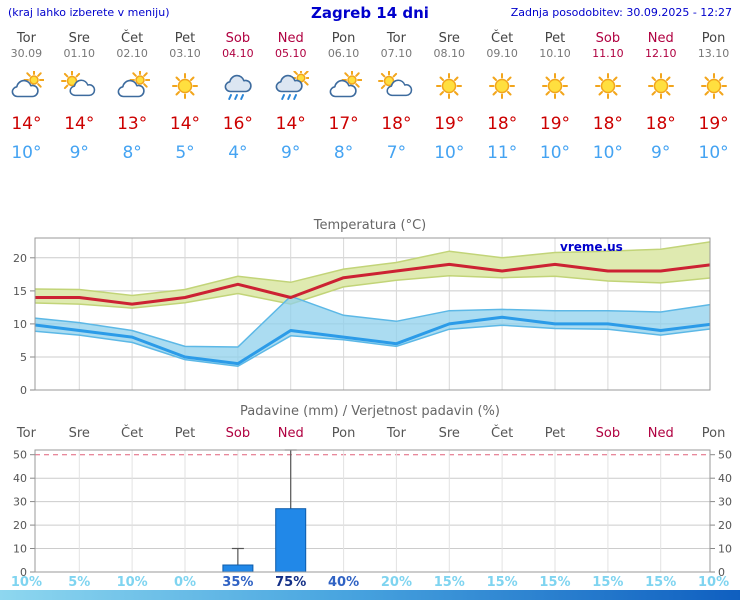 Image resolution: width=740 pixels, height=600 pixels. I want to click on day-date: 06.10, so click(343, 53).